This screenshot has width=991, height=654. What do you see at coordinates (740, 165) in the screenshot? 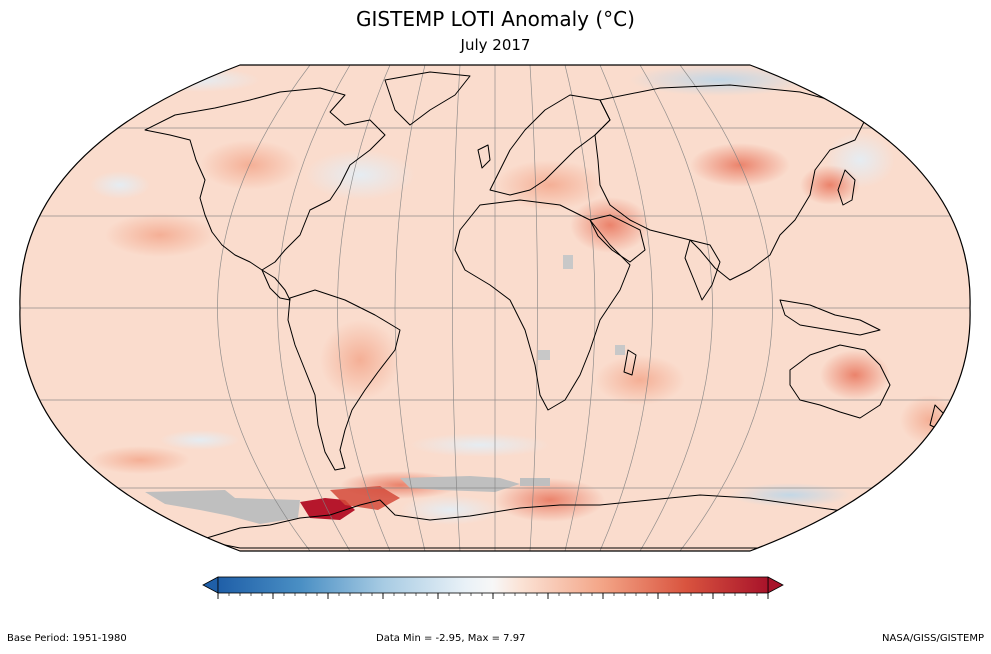
I see `warm-patch-mongolia` at bounding box center [740, 165].